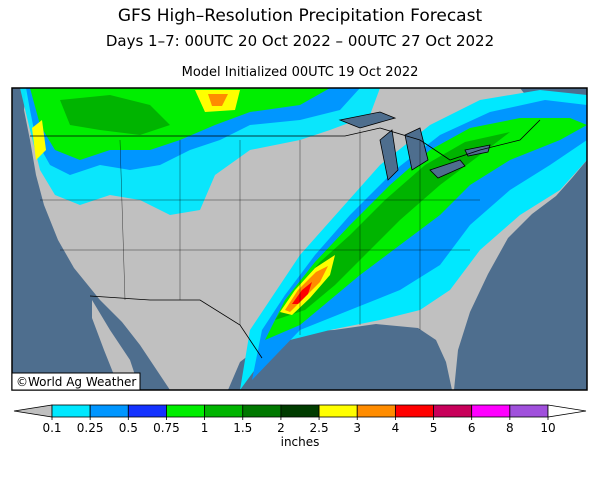 This screenshot has height=490, width=600. What do you see at coordinates (128, 428) in the screenshot?
I see `colorbar-tick-label: 0.5` at bounding box center [128, 428].